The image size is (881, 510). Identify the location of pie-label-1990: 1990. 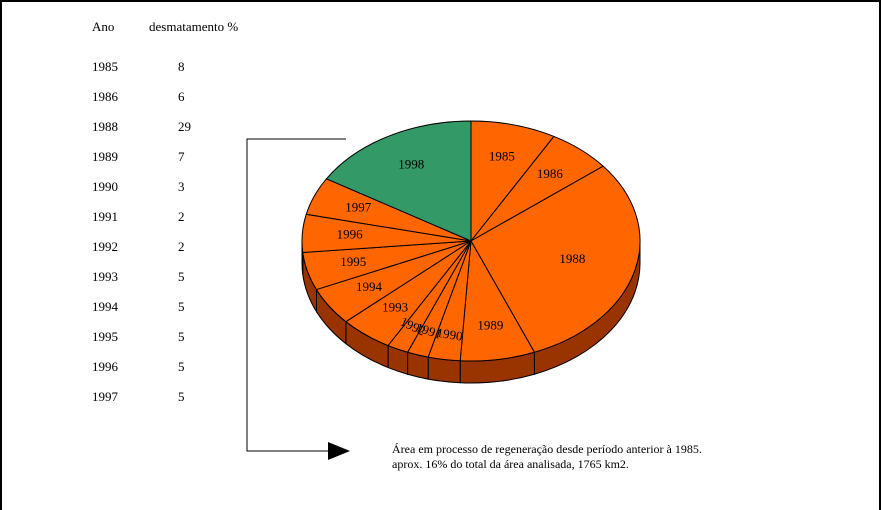
(450, 334).